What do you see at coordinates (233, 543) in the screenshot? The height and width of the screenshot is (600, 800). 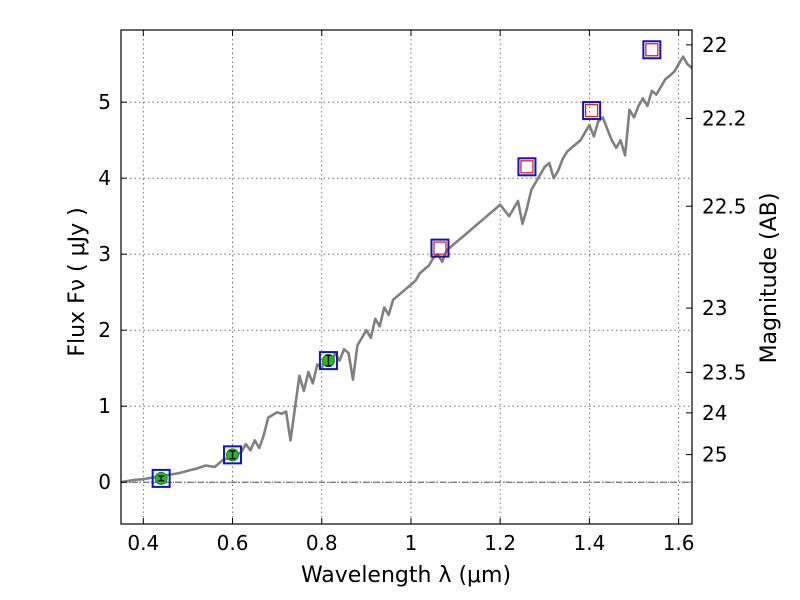 I see `x-tick-label: 0.6` at bounding box center [233, 543].